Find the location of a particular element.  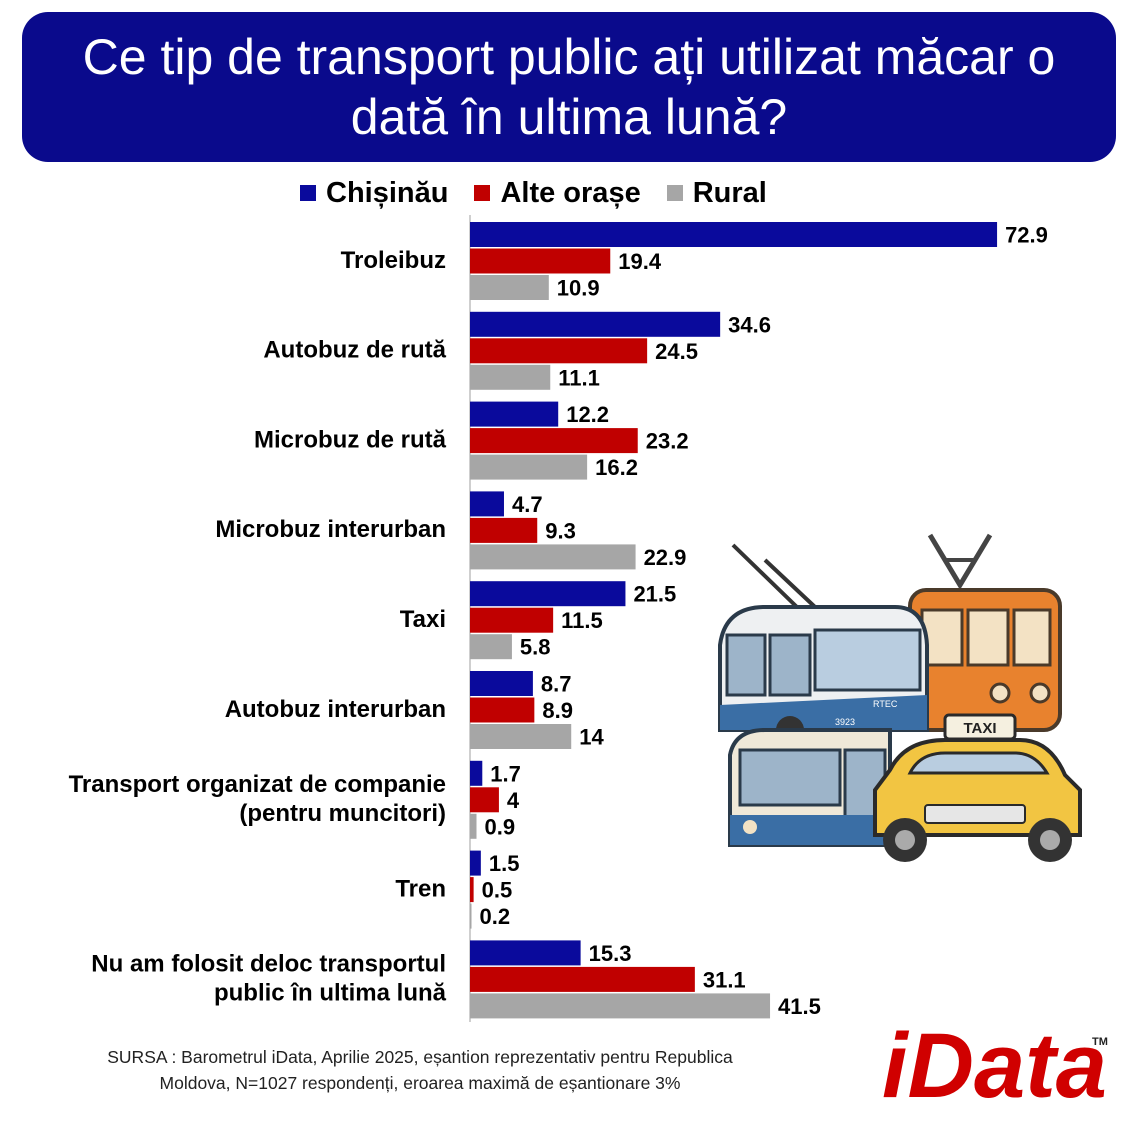

bar-value-label: 9.3 is located at coordinates (560, 530).